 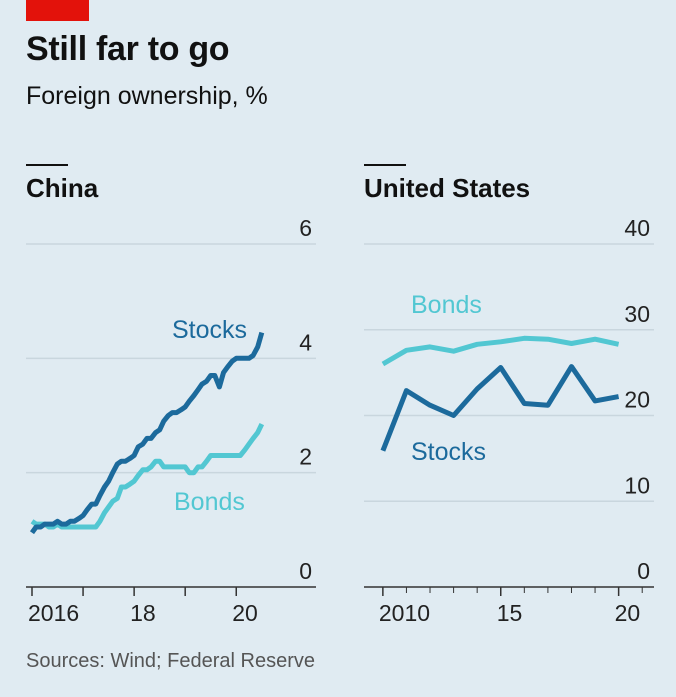 I want to click on y-tick-label-us-20: 20, so click(x=637, y=400).